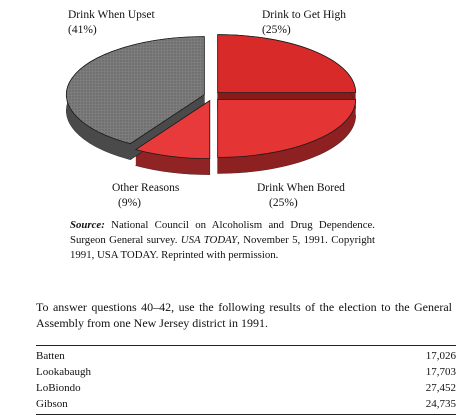  Describe the element at coordinates (146, 188) in the screenshot. I see `slice-label-other-name: Other Reasons` at that location.